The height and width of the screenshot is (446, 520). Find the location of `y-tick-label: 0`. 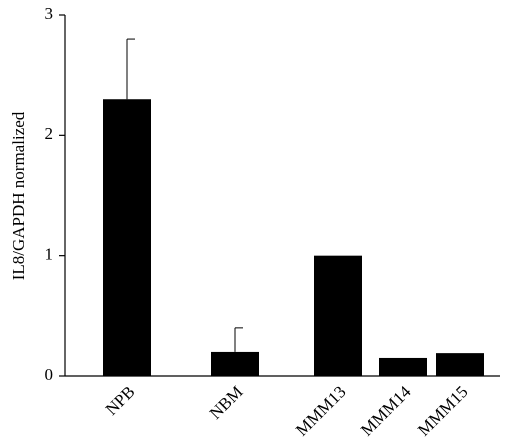

y-tick-label: 0 is located at coordinates (49, 374).